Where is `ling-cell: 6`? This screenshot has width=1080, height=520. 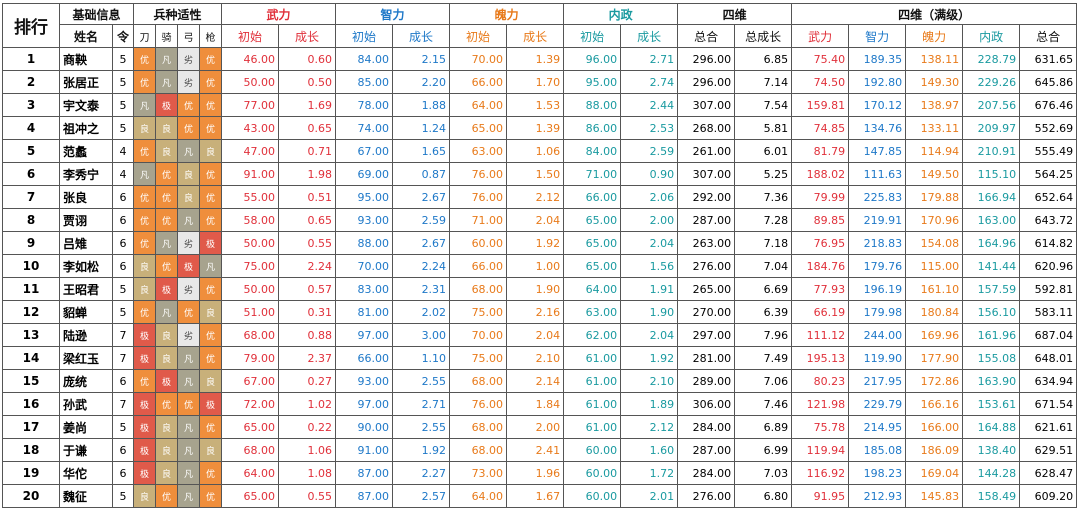
ling-cell: 6 is located at coordinates (123, 220).